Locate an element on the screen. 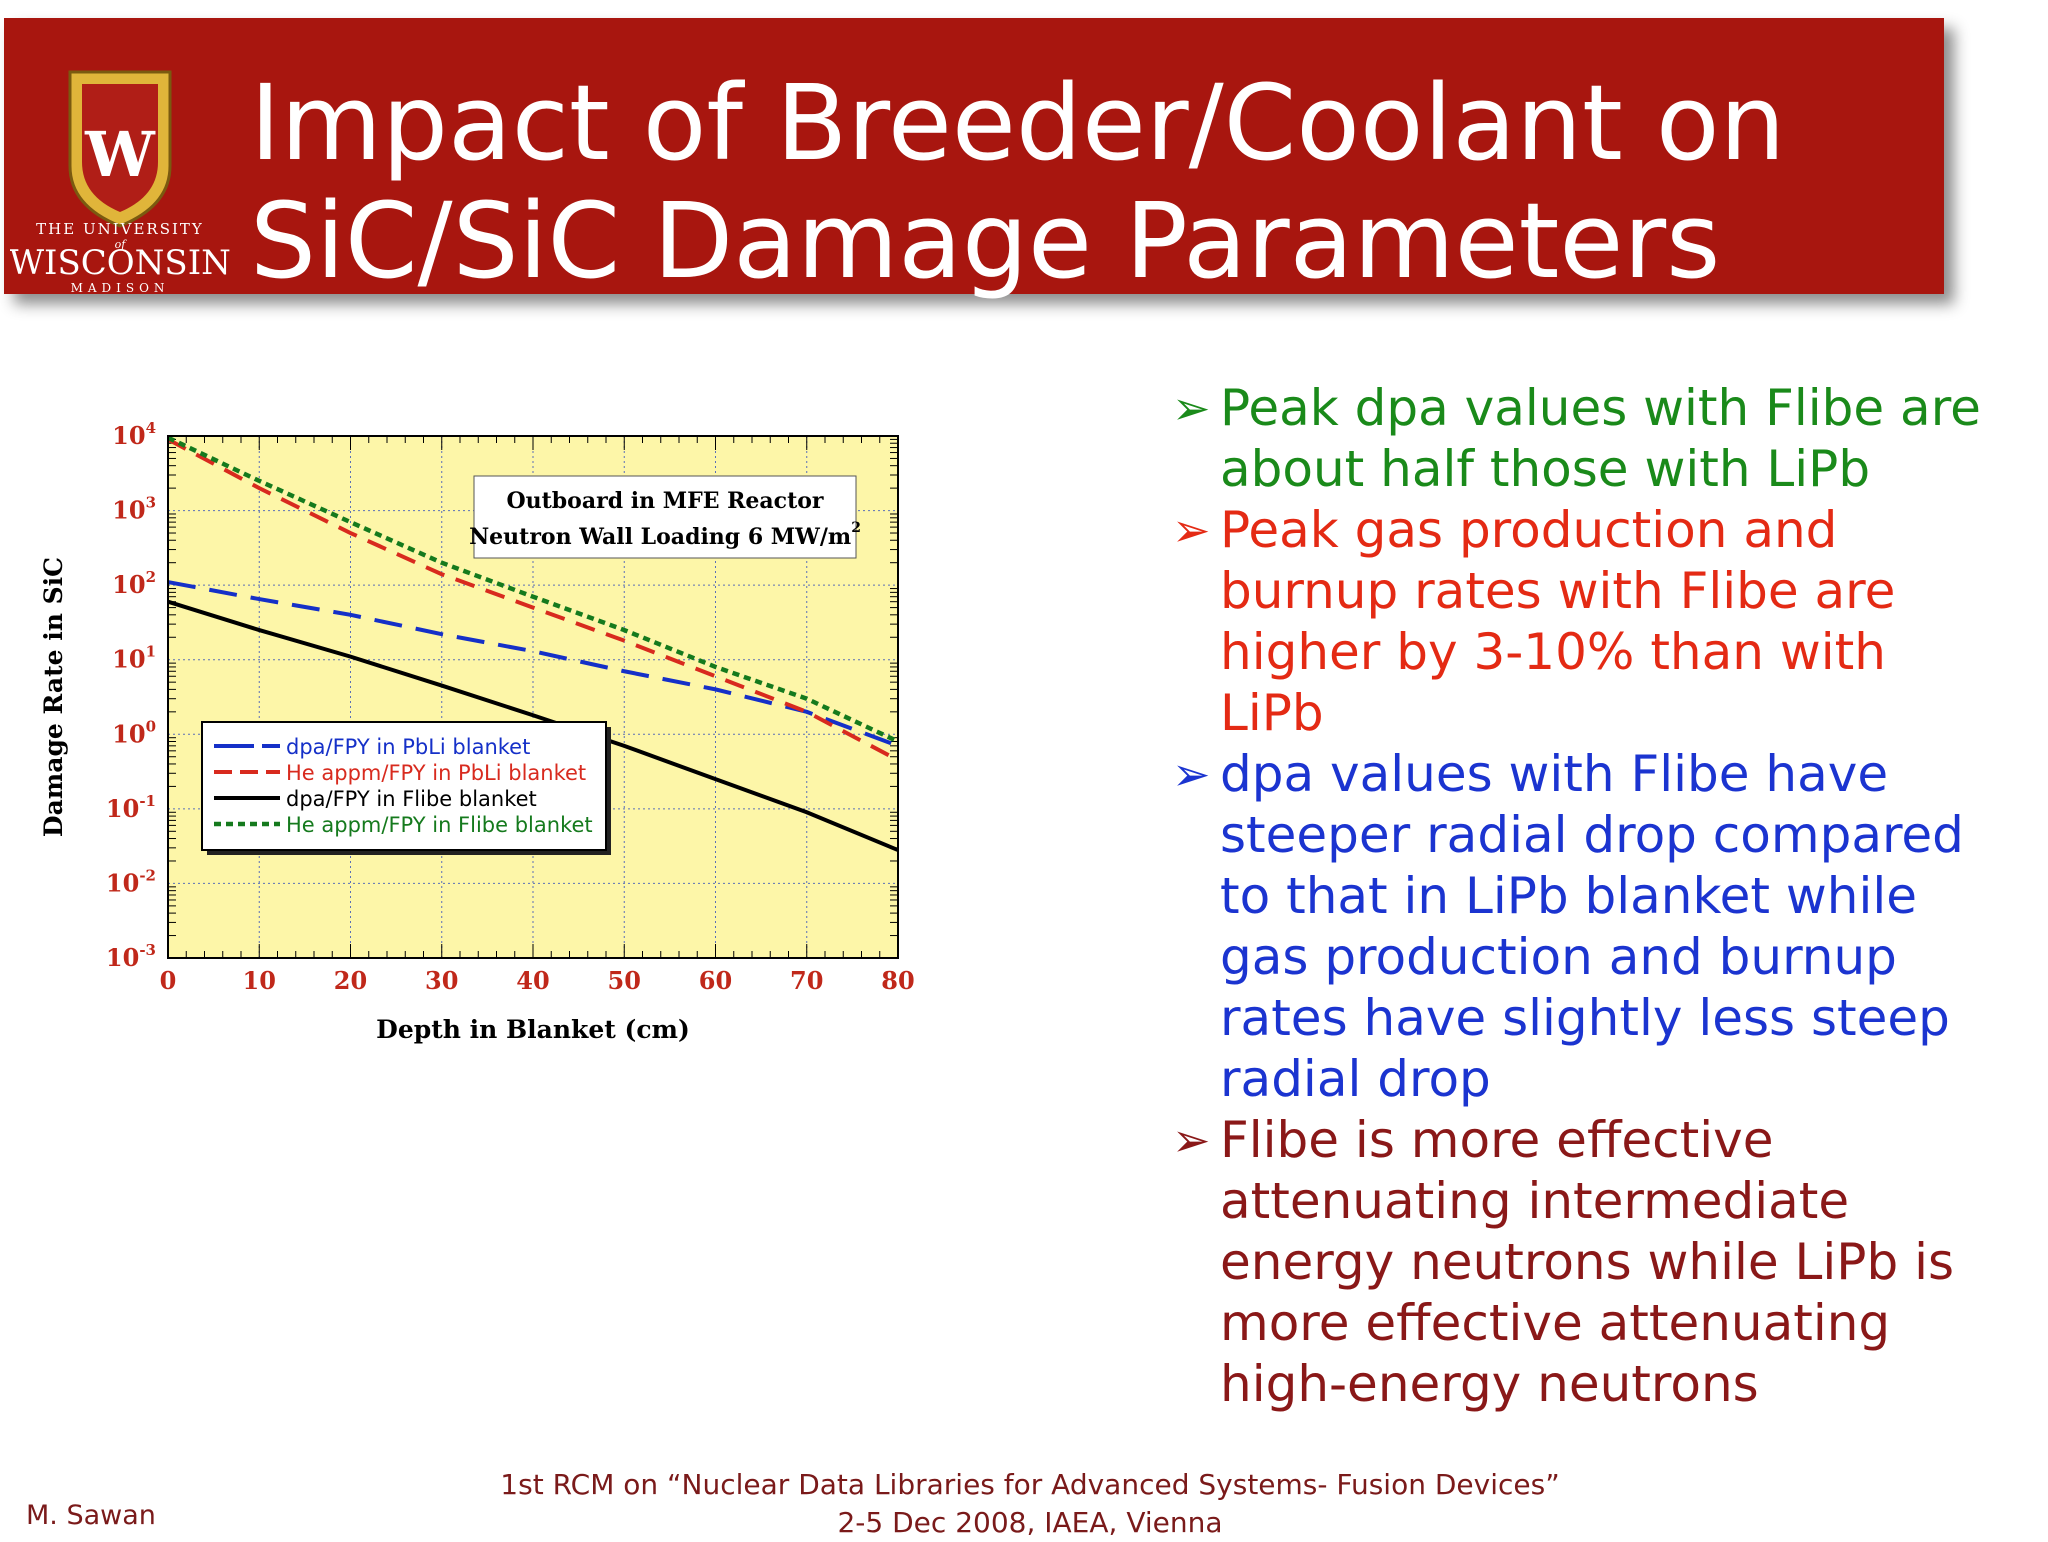 Image resolution: width=2048 pixels, height=1542 pixels. legend-box is located at coordinates (404, 786).